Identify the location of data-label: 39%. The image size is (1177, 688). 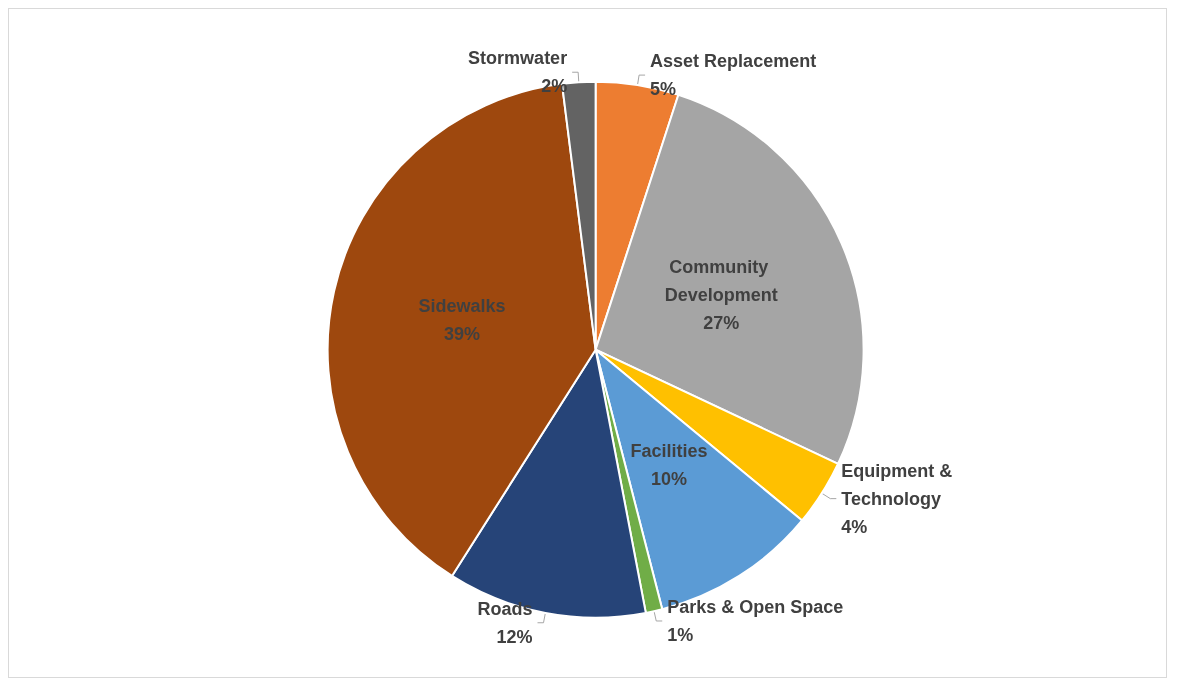
(461, 333).